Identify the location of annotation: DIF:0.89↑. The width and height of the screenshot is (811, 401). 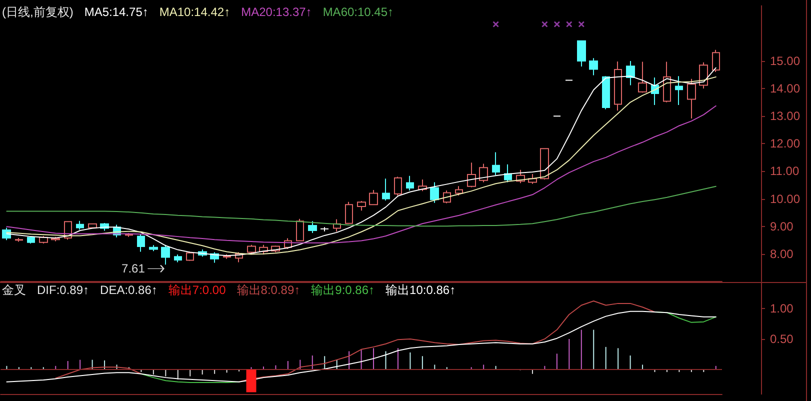
(63, 290).